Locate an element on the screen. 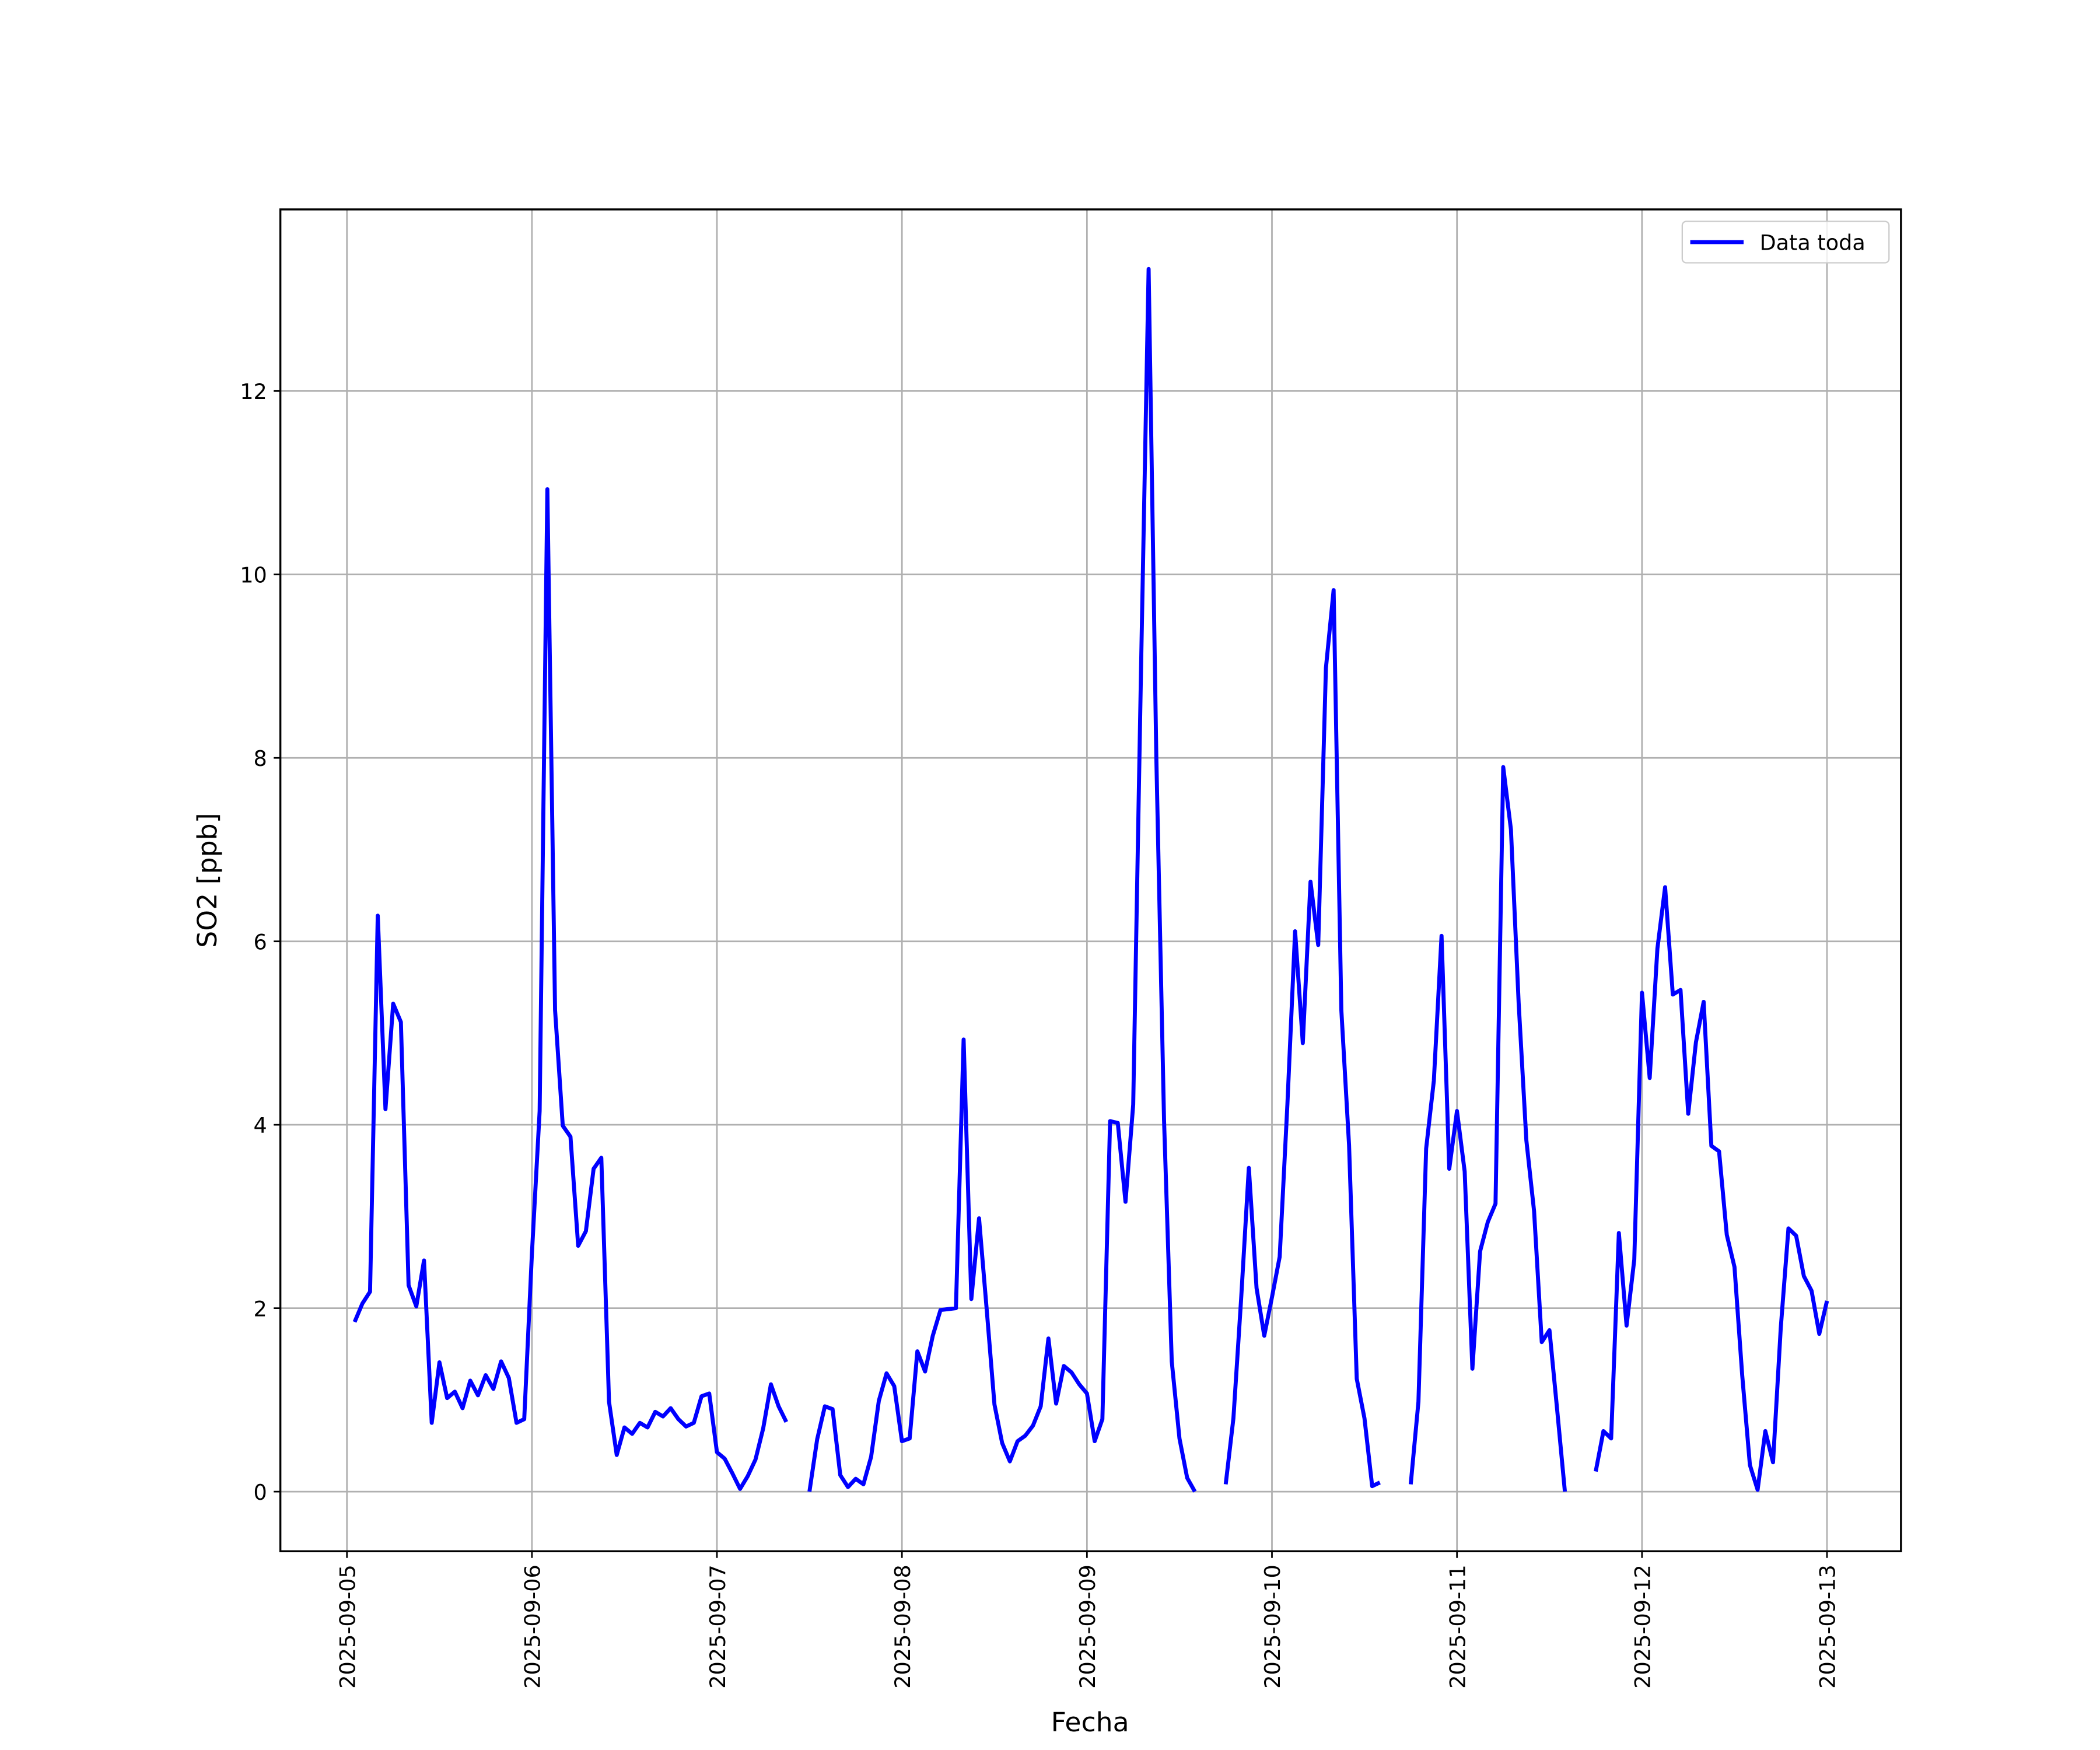  legend-label: Data toda is located at coordinates (1812, 243).